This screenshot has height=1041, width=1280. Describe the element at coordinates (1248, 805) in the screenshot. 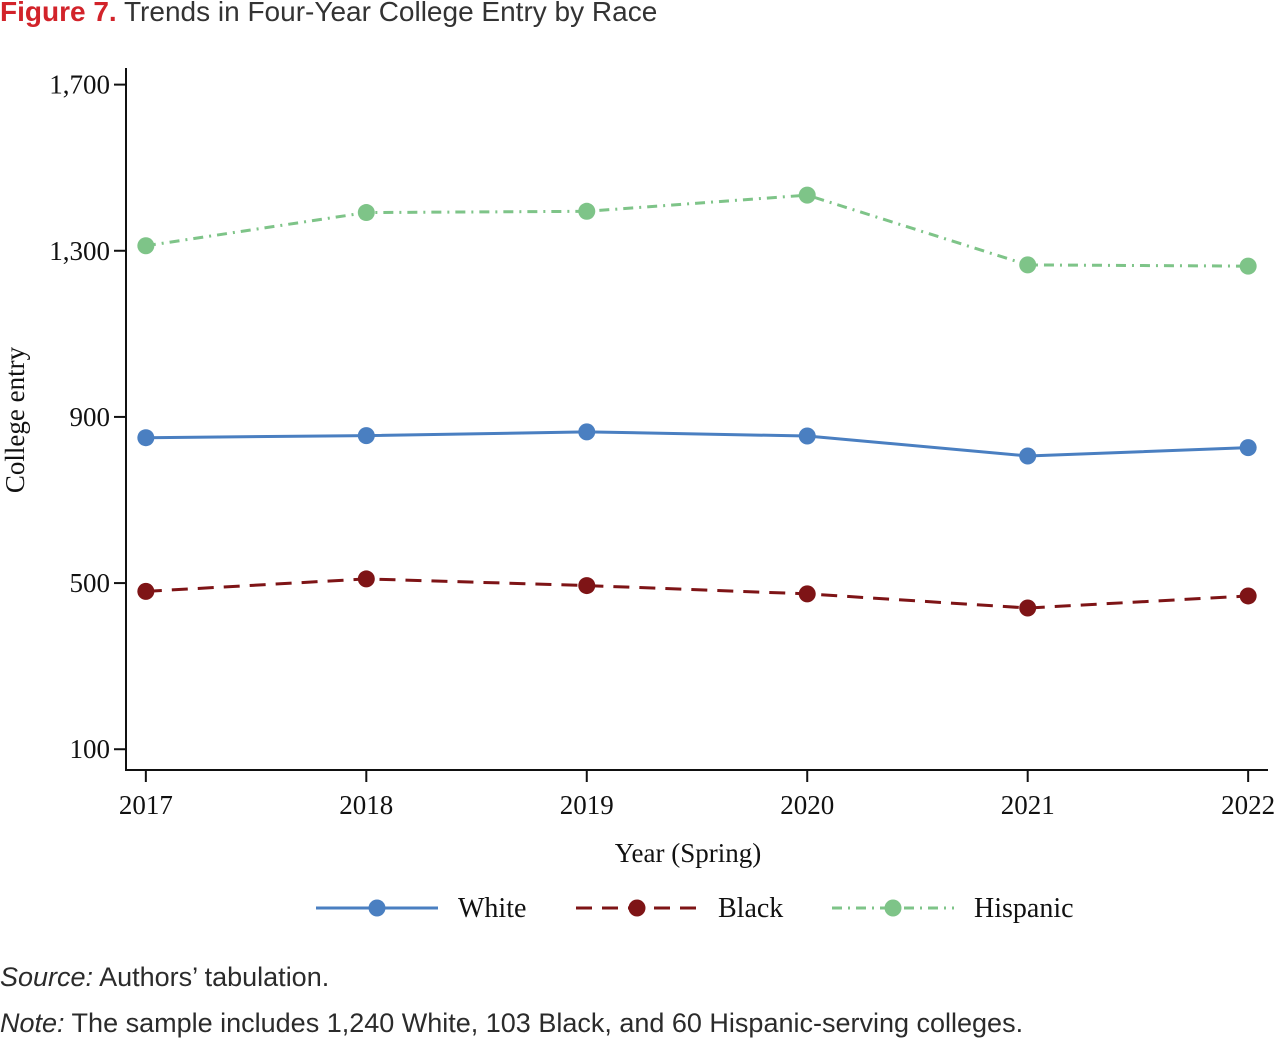

I see `x-tick-label: 2022` at that location.